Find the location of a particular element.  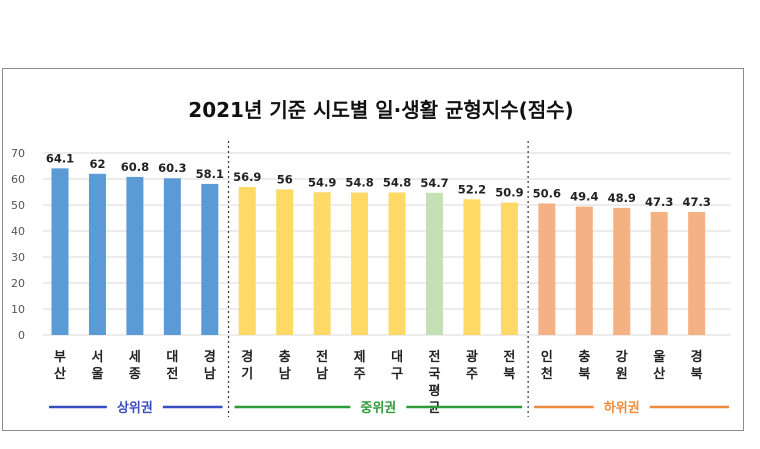

y-tick-label: 30 is located at coordinates (18, 257).